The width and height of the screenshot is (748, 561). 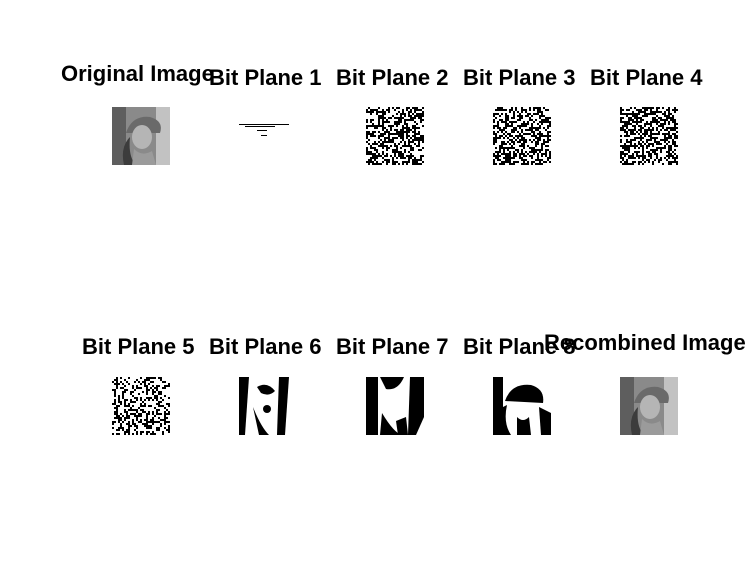 What do you see at coordinates (265, 346) in the screenshot?
I see `panel-title-bit-plane-6: Bit Plane 6` at bounding box center [265, 346].